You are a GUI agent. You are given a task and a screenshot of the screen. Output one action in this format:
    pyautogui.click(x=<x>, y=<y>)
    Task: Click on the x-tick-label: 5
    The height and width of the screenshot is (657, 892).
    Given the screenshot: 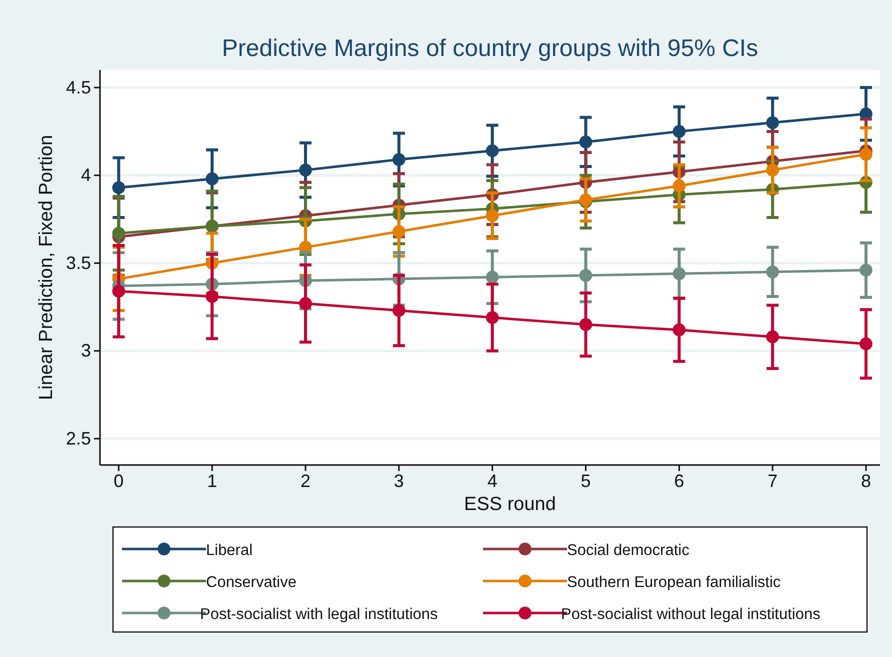 What is the action you would take?
    pyautogui.click(x=585, y=480)
    